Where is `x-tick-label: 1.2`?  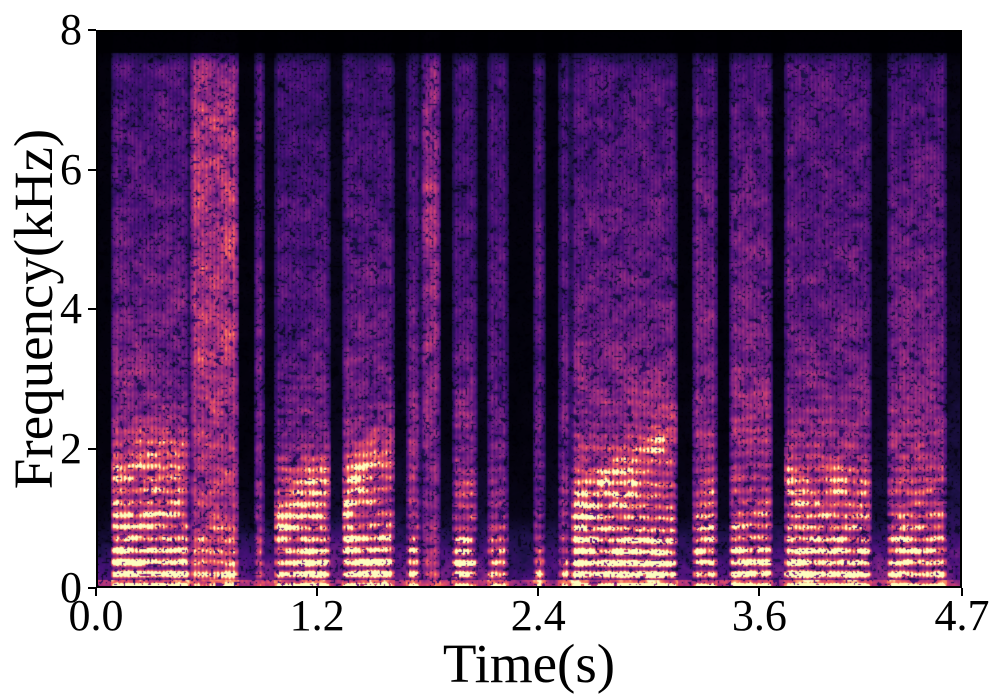 x-tick-label: 1.2 is located at coordinates (317, 615).